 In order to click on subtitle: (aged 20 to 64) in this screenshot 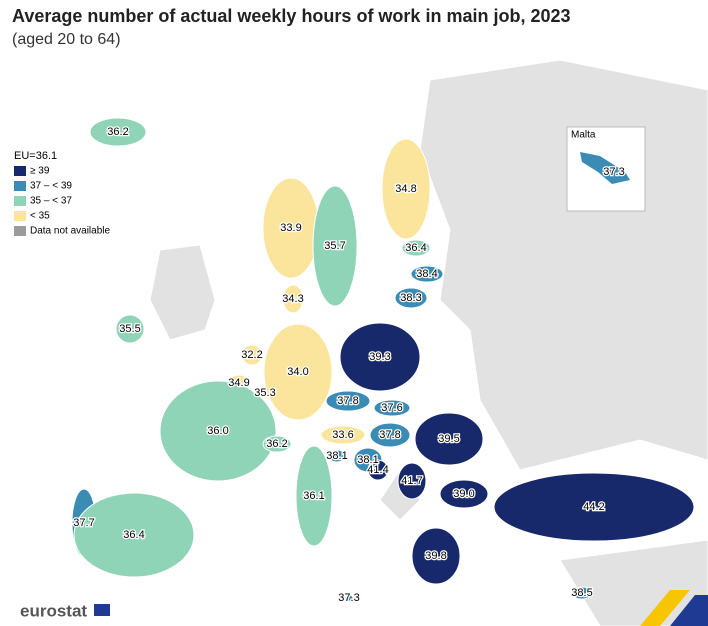, I will do `click(66, 39)`.